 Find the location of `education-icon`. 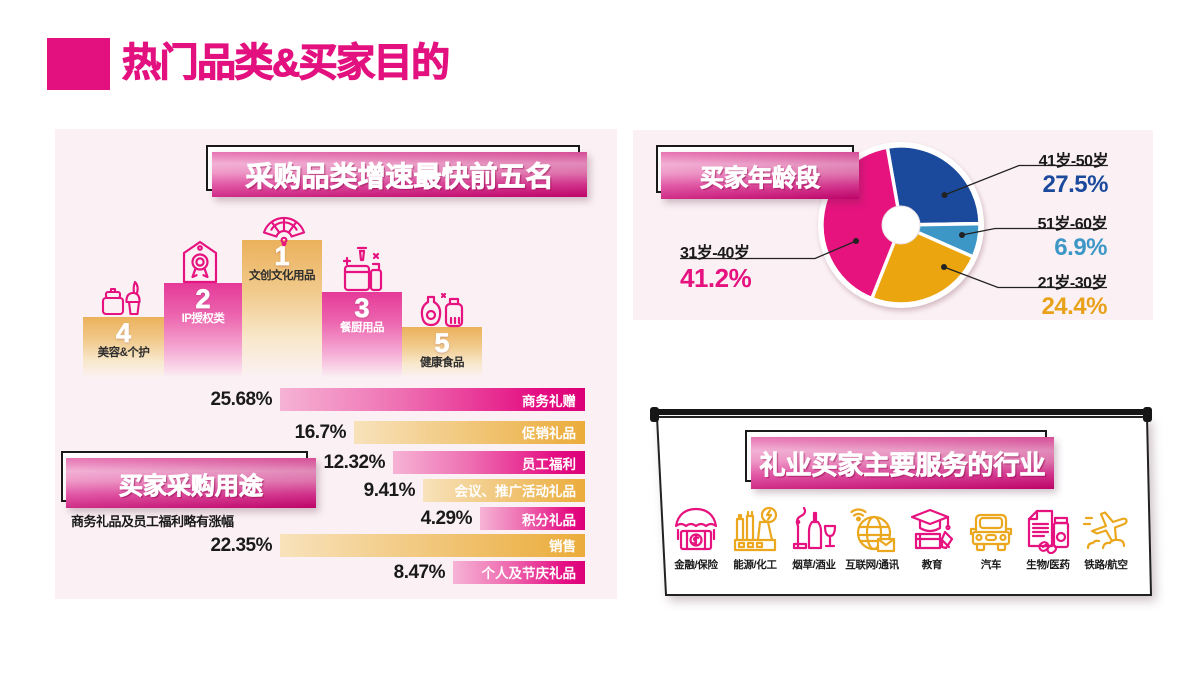

education-icon is located at coordinates (932, 530).